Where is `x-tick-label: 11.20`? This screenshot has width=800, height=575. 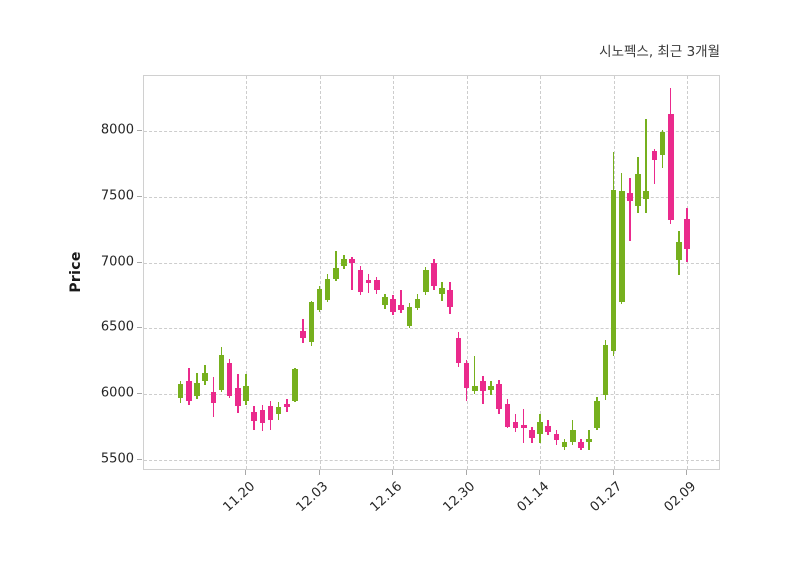
x-tick-label: 11.20 is located at coordinates (239, 497).